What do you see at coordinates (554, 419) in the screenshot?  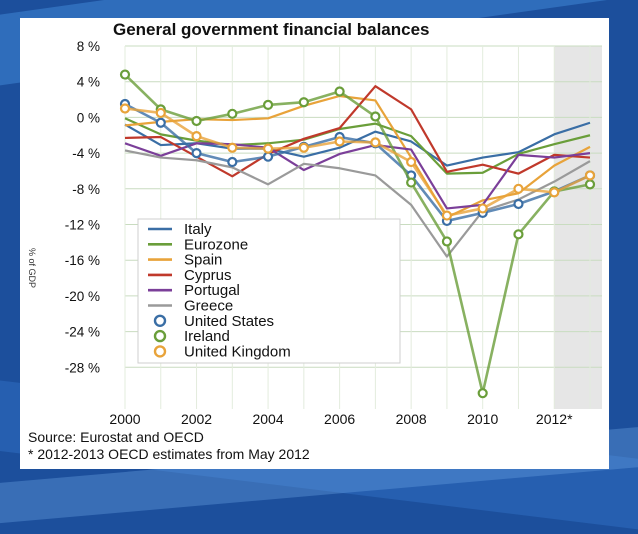 I see `x-tick-label: 2012*` at bounding box center [554, 419].